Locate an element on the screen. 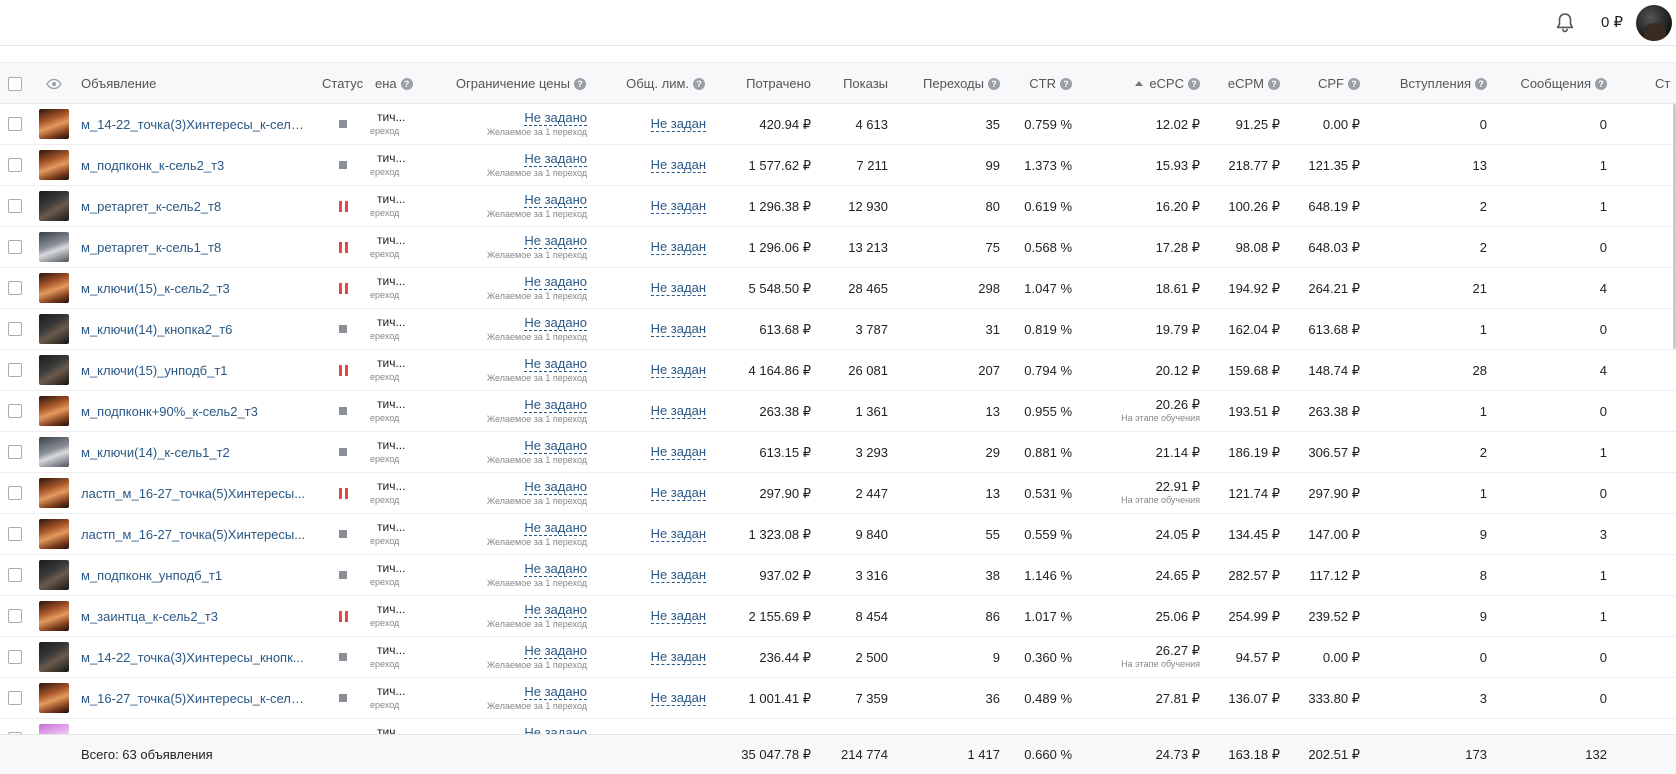 Image resolution: width=1676 pixels, height=774 pixels. ad-name-link: м_ретаргет_к-сель1_т8 is located at coordinates (151, 247).